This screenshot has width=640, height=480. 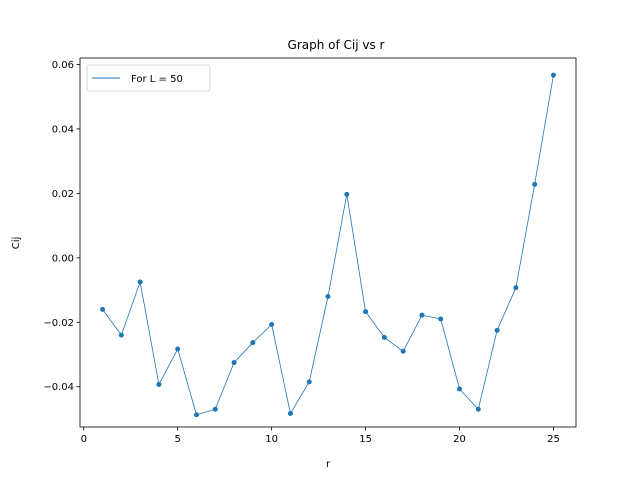 What do you see at coordinates (157, 79) in the screenshot?
I see `legend-entry-label: For L = 50` at bounding box center [157, 79].